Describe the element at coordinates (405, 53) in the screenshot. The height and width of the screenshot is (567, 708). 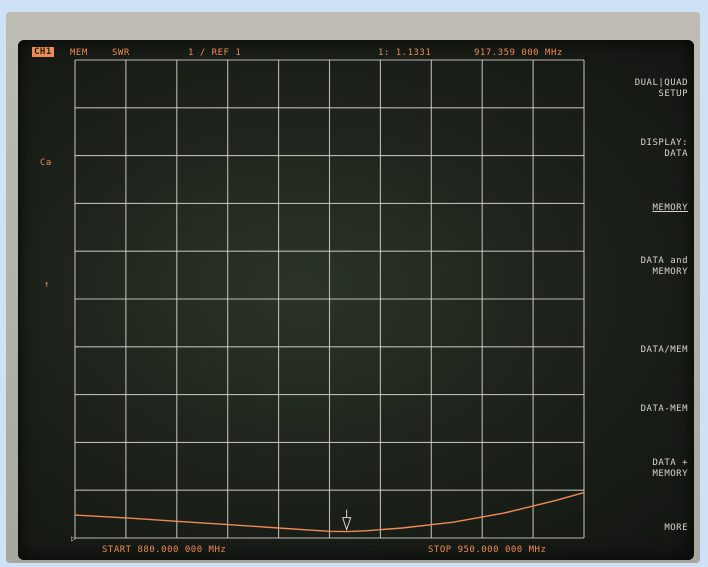
I see `marker-value: 1: 1.1331` at that location.